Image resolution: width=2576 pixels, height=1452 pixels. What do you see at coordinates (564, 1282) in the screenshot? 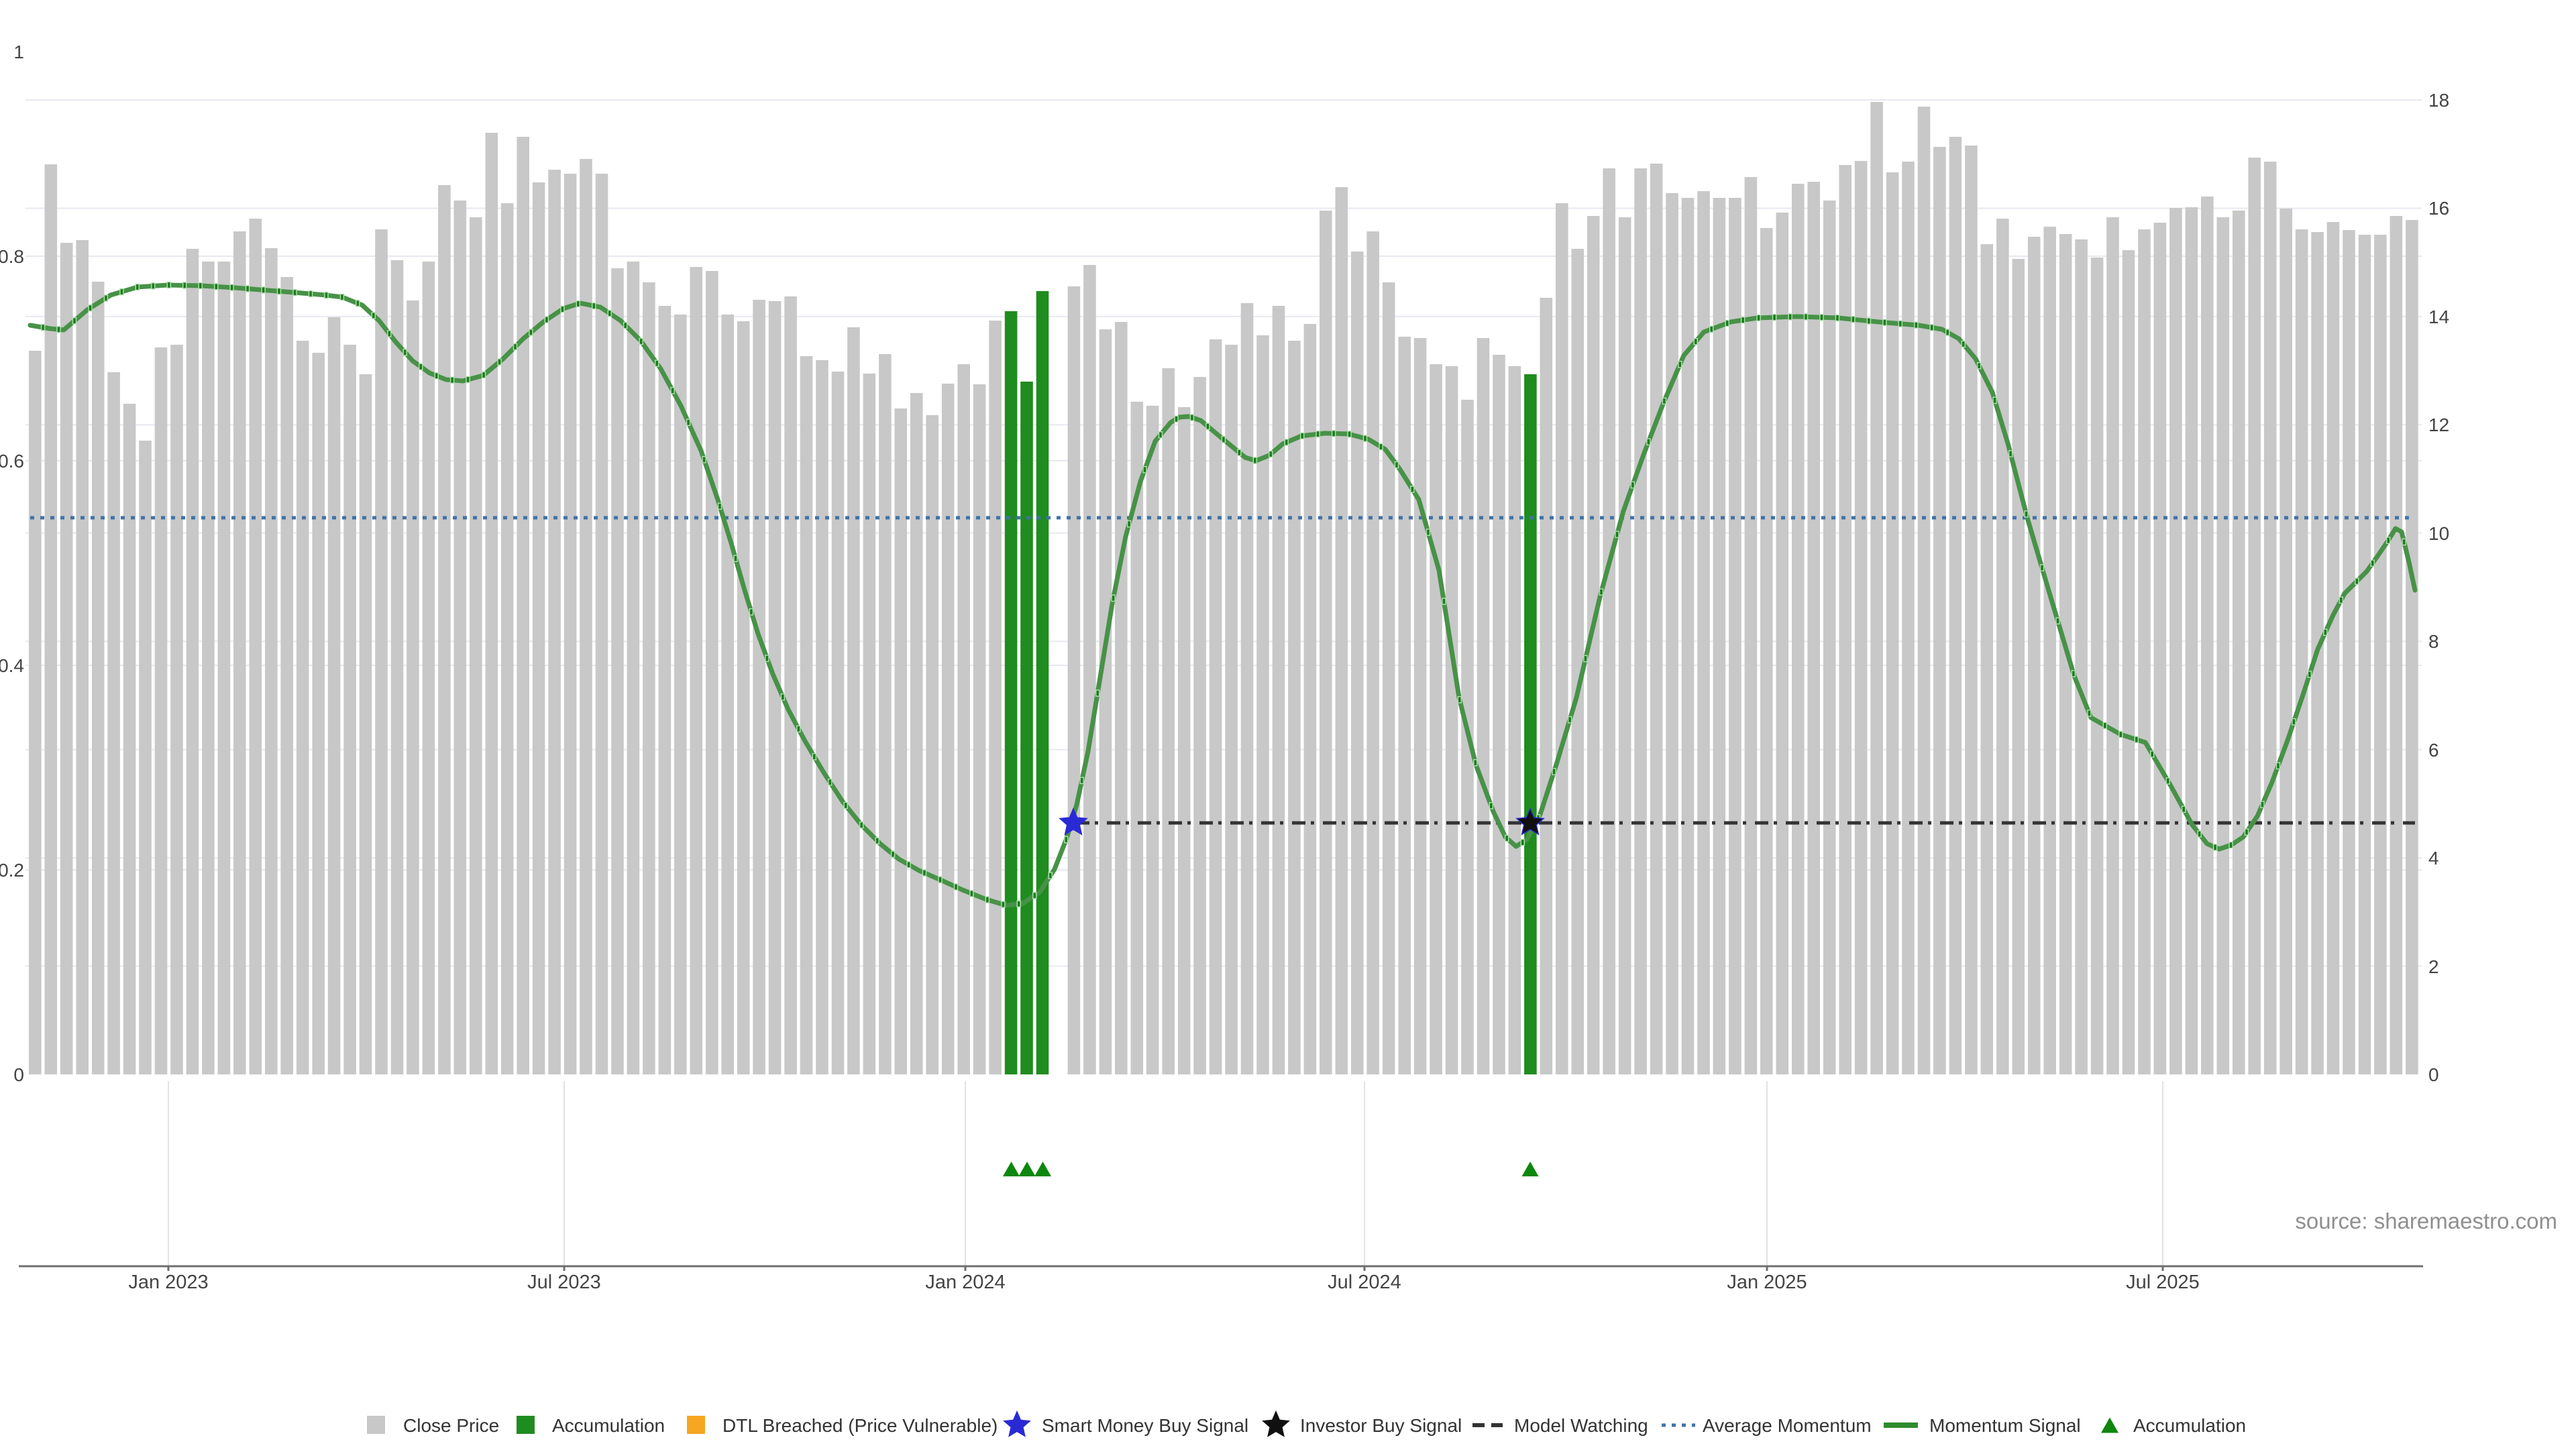
I see `svg-text: Jul 2023` at bounding box center [564, 1282].